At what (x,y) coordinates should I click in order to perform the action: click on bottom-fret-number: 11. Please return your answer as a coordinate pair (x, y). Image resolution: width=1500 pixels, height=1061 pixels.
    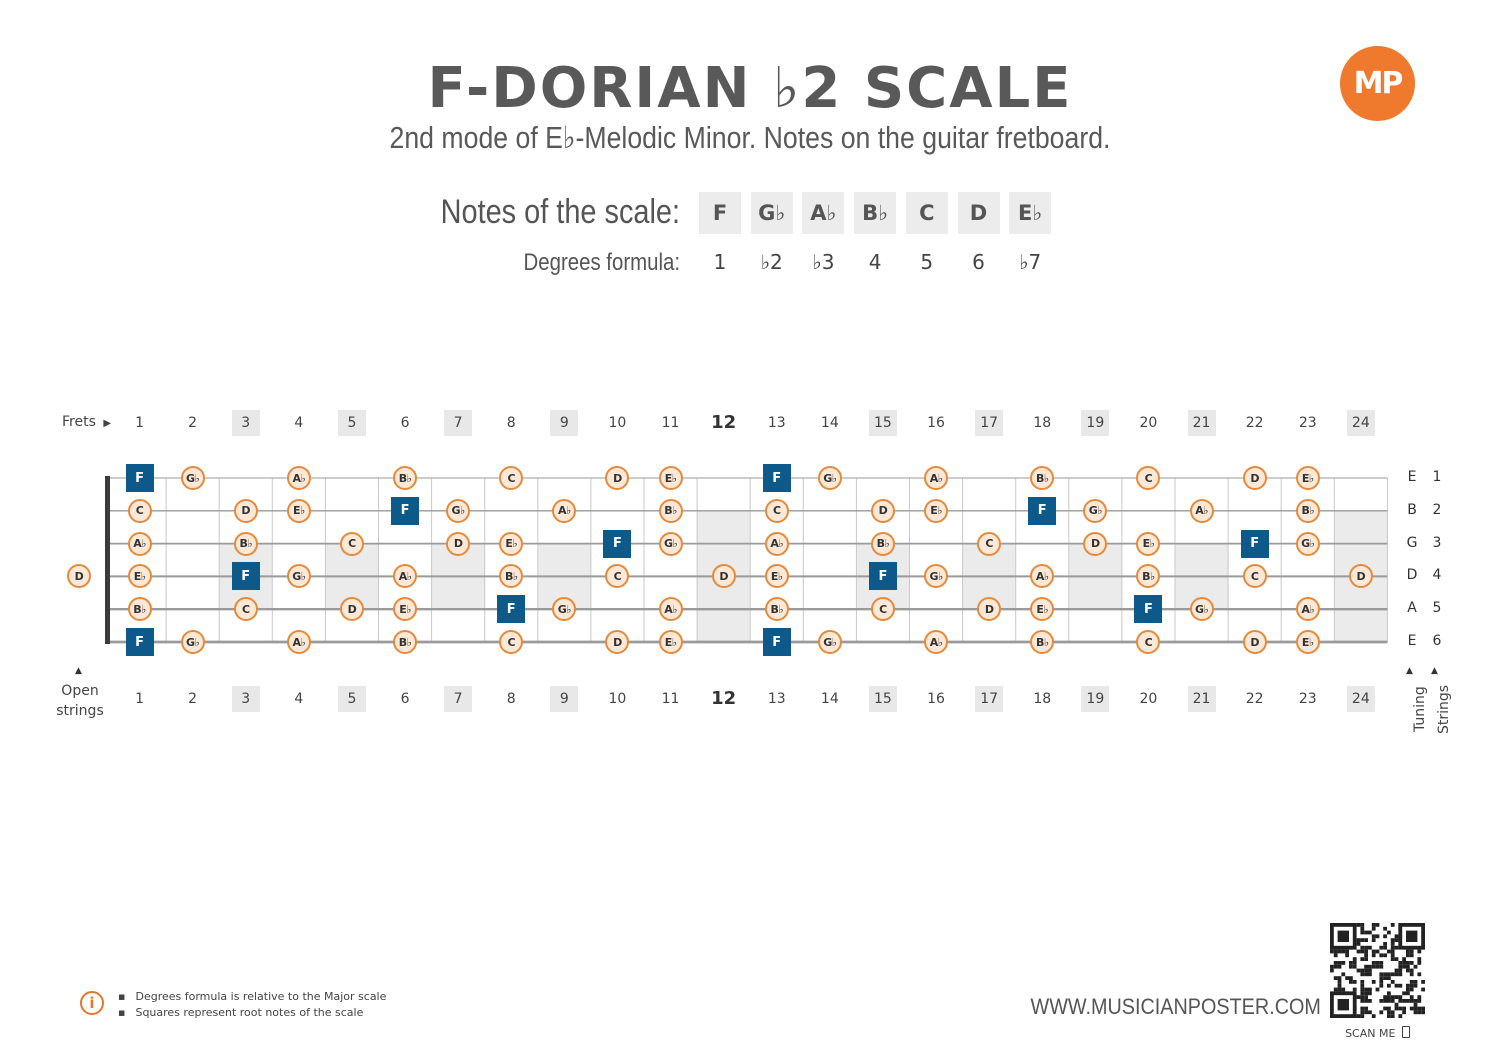
    Looking at the image, I should click on (670, 699).